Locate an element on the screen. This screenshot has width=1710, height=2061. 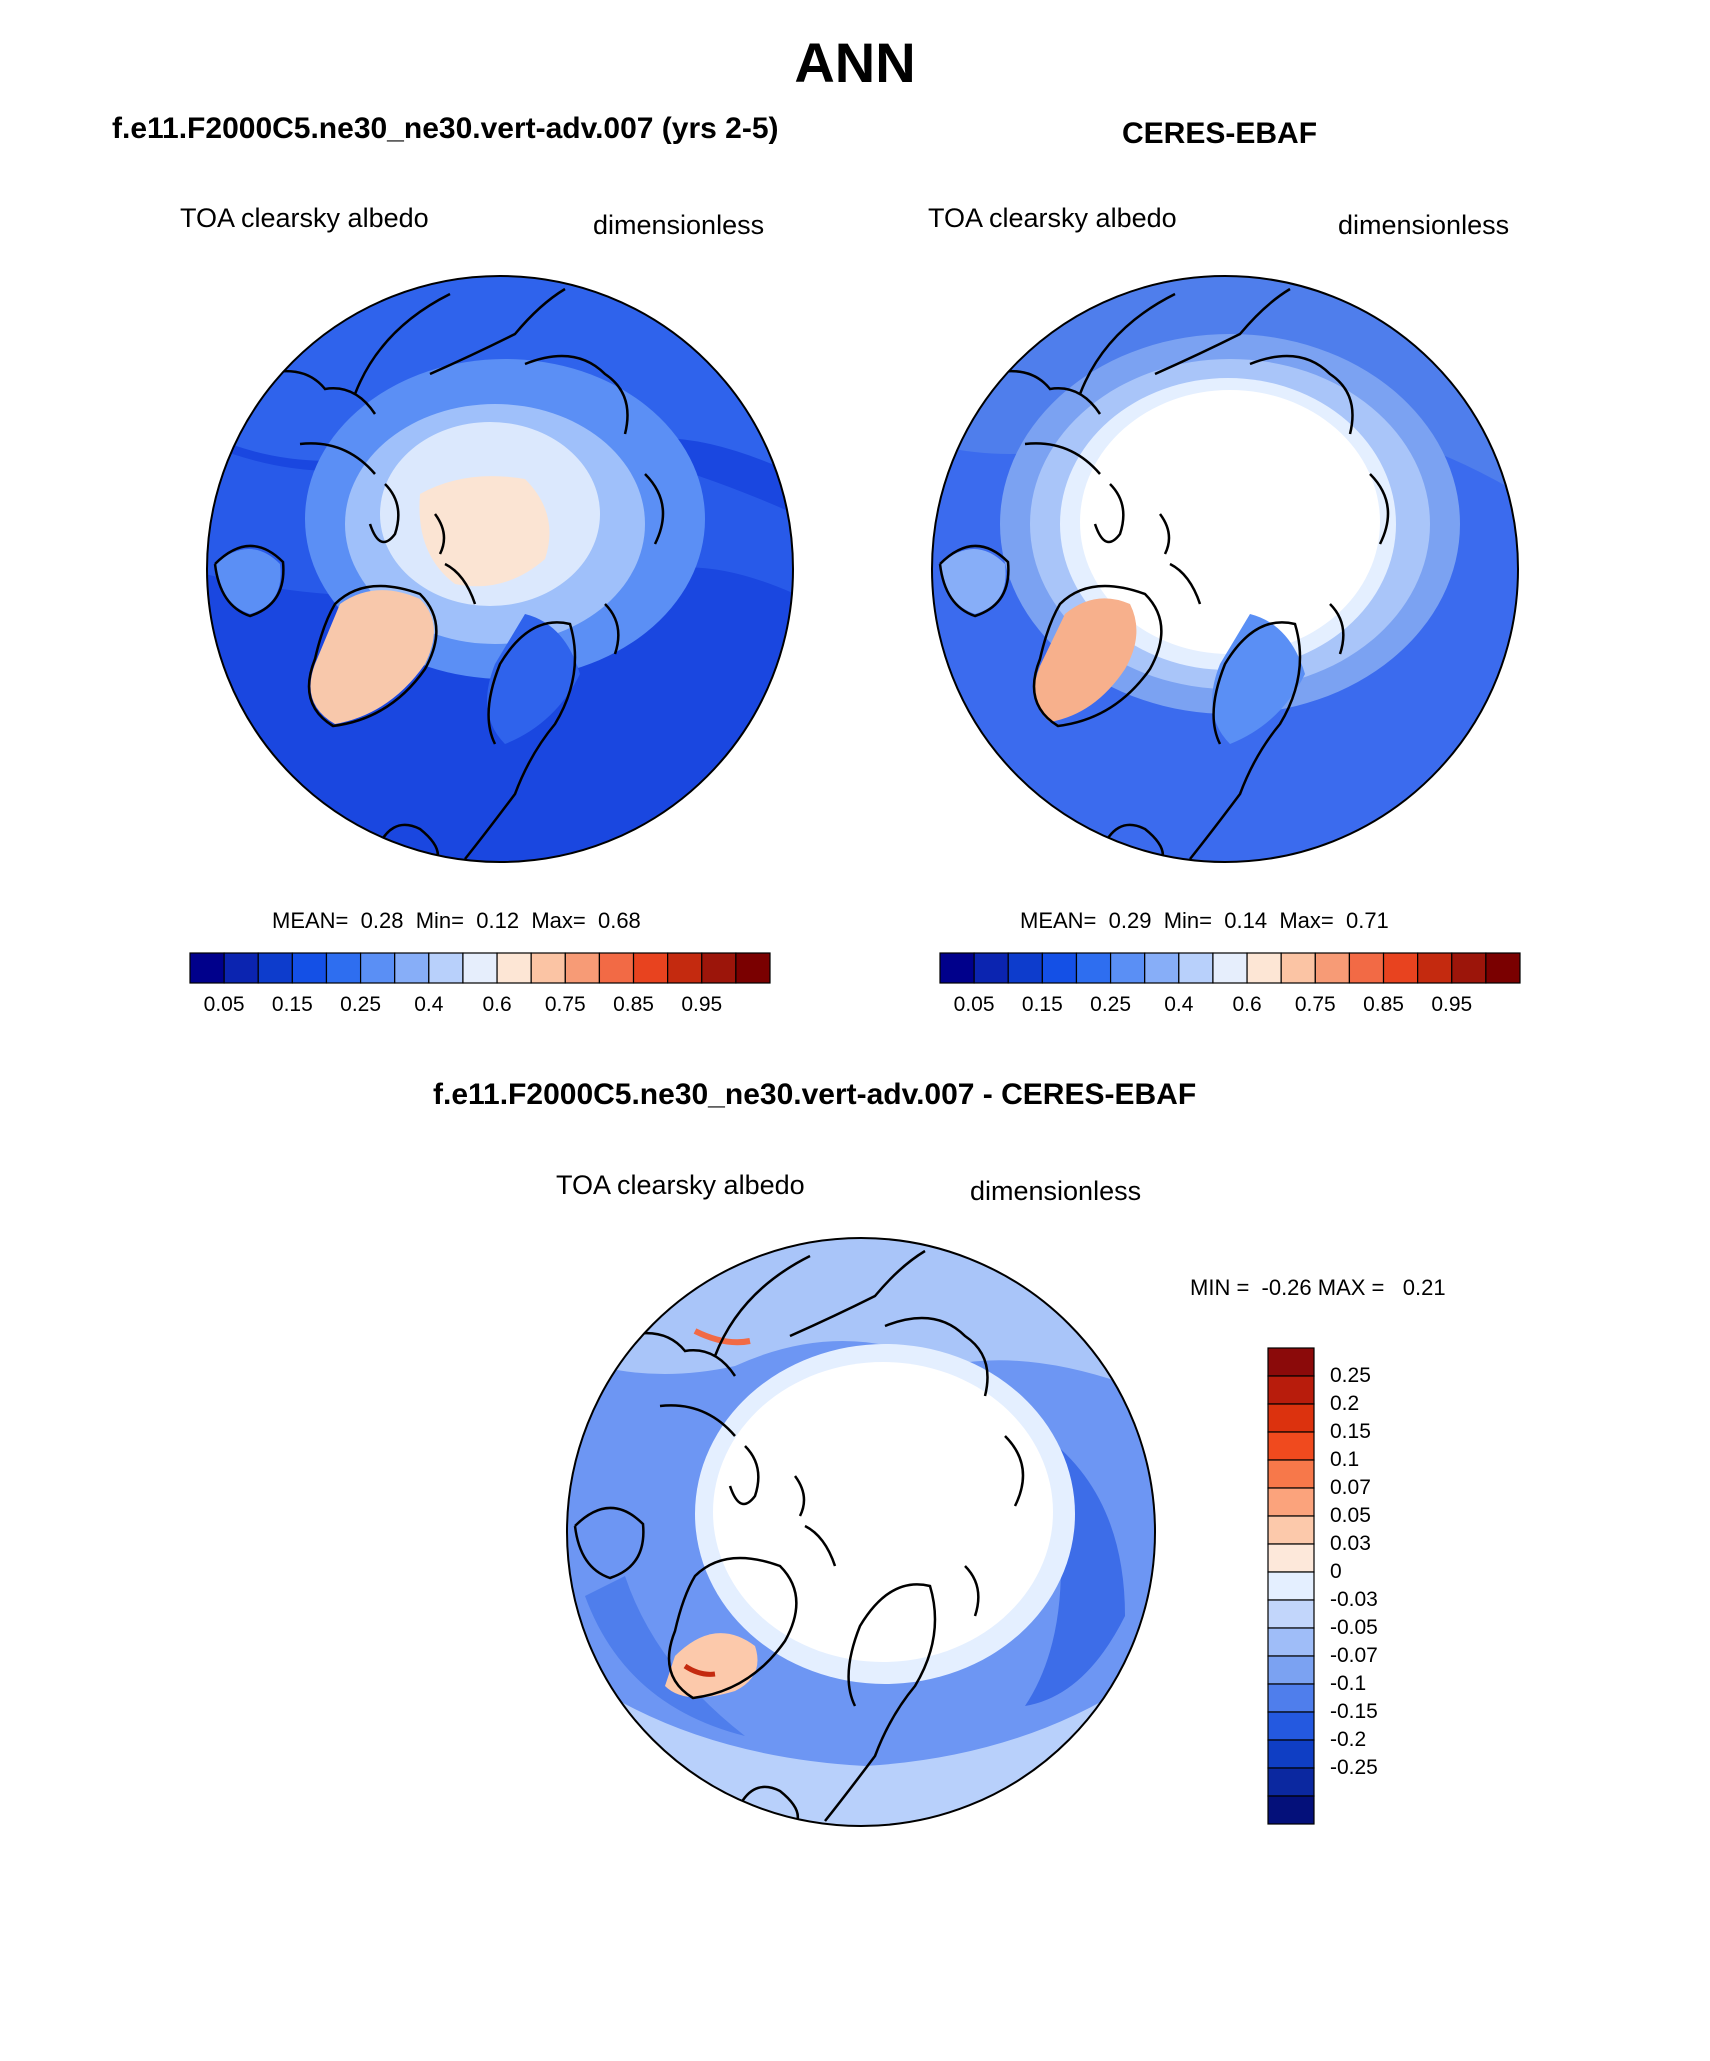
panel1-colorbar is located at coordinates (480, 968).